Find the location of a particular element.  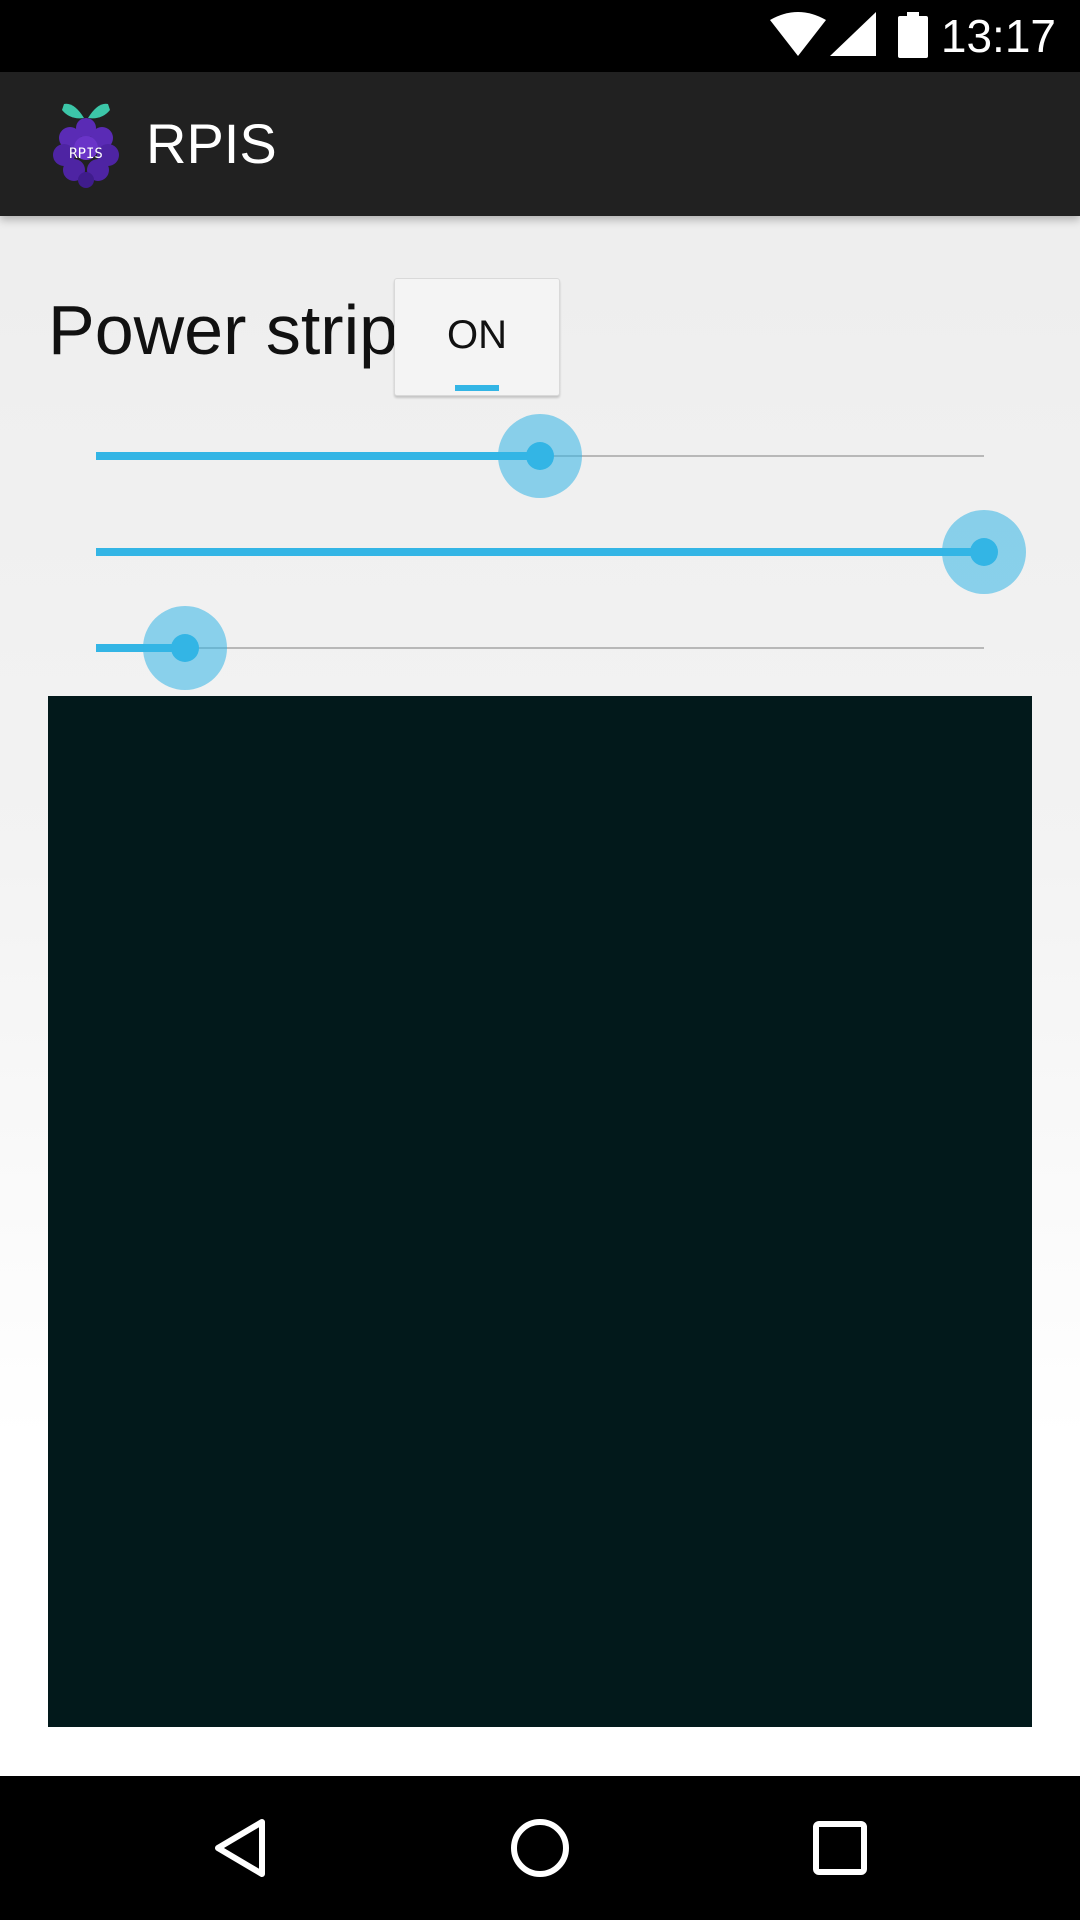

slider-track is located at coordinates (540, 648).